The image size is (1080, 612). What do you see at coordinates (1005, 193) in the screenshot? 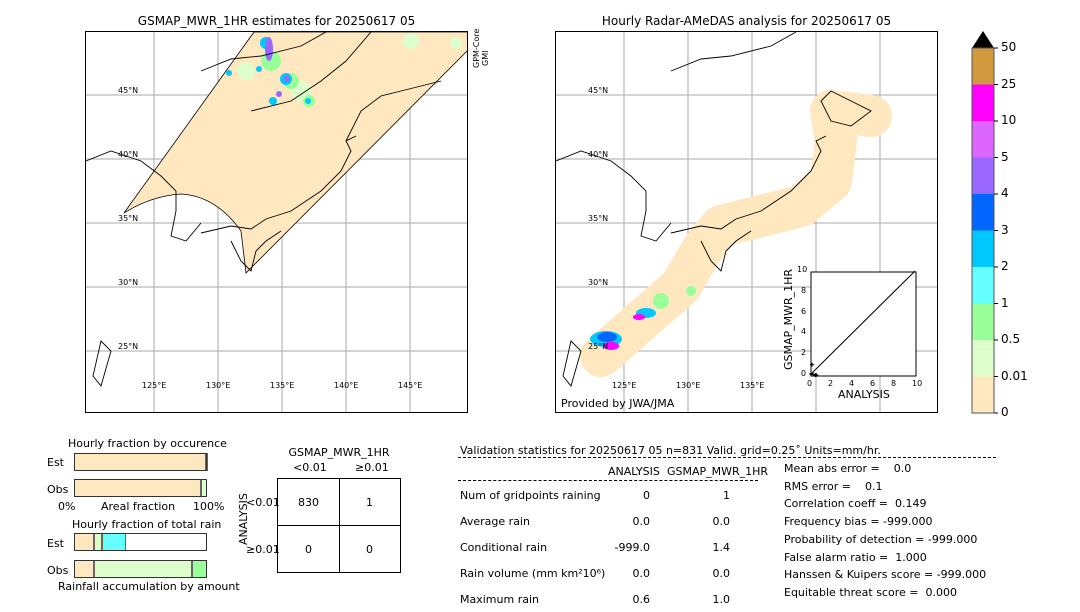
I see `colorbar-tick: 4` at bounding box center [1005, 193].